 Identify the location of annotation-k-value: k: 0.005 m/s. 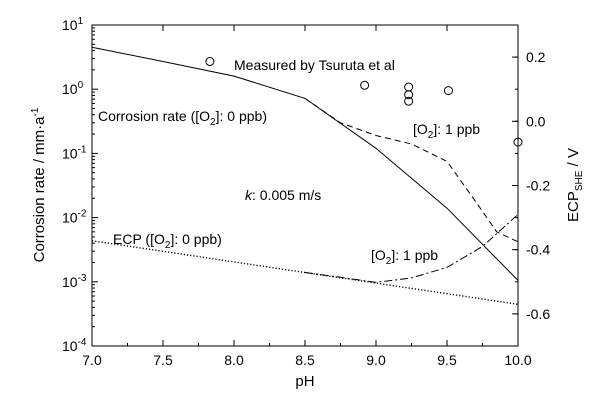
(283, 195).